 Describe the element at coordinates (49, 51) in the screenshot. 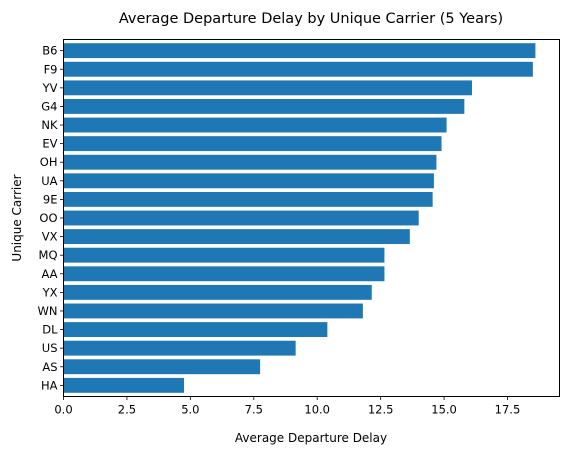

I see `y-tick-label-b6: B6` at that location.